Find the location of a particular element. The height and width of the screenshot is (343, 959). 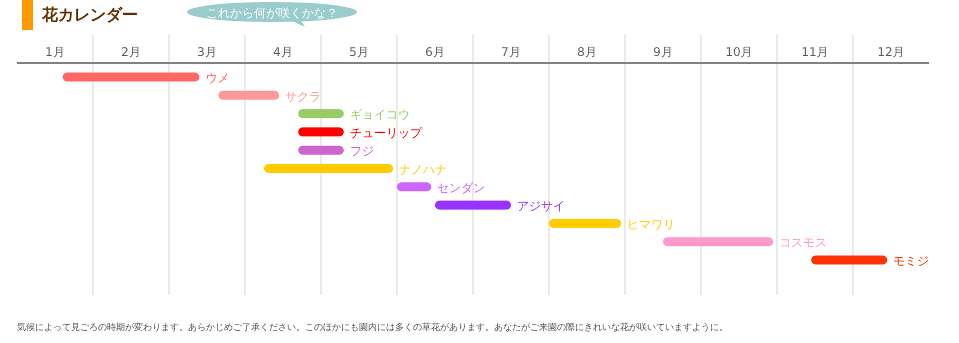

x-tick-label: 11月 is located at coordinates (815, 52).